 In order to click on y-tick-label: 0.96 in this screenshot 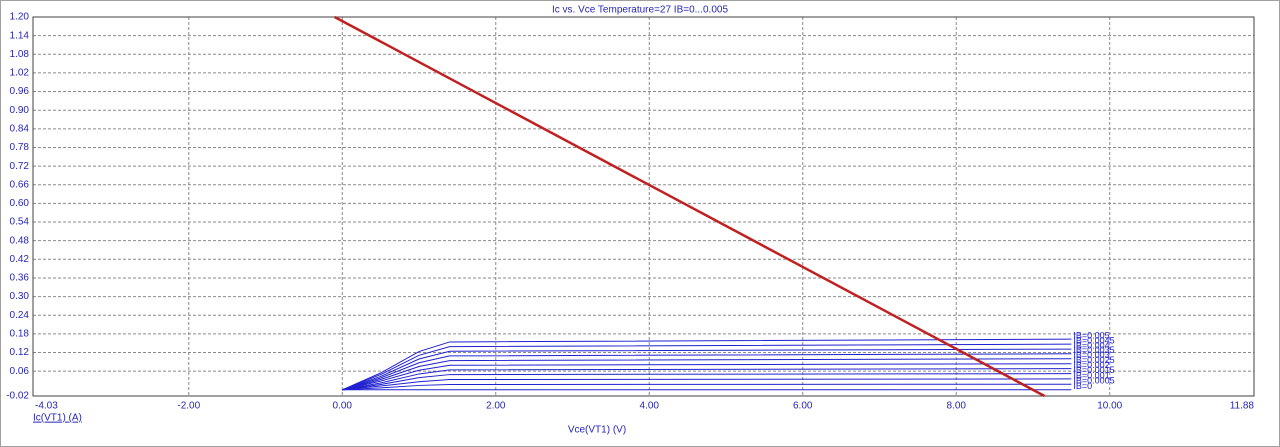, I will do `click(20, 91)`.